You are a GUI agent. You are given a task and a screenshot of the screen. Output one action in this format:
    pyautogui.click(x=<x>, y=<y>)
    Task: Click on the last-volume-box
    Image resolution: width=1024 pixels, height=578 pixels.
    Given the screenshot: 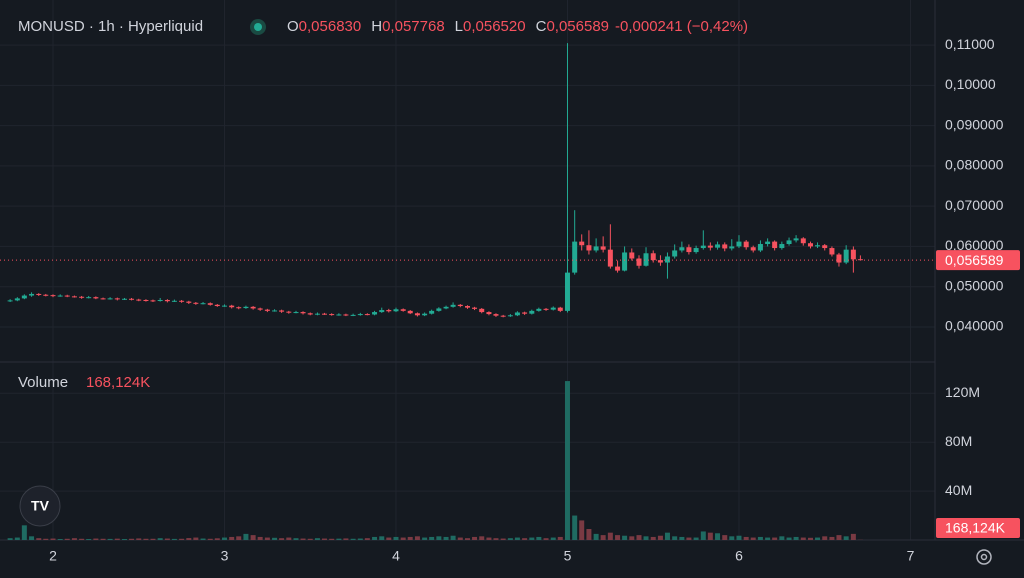 What is the action you would take?
    pyautogui.click(x=978, y=528)
    